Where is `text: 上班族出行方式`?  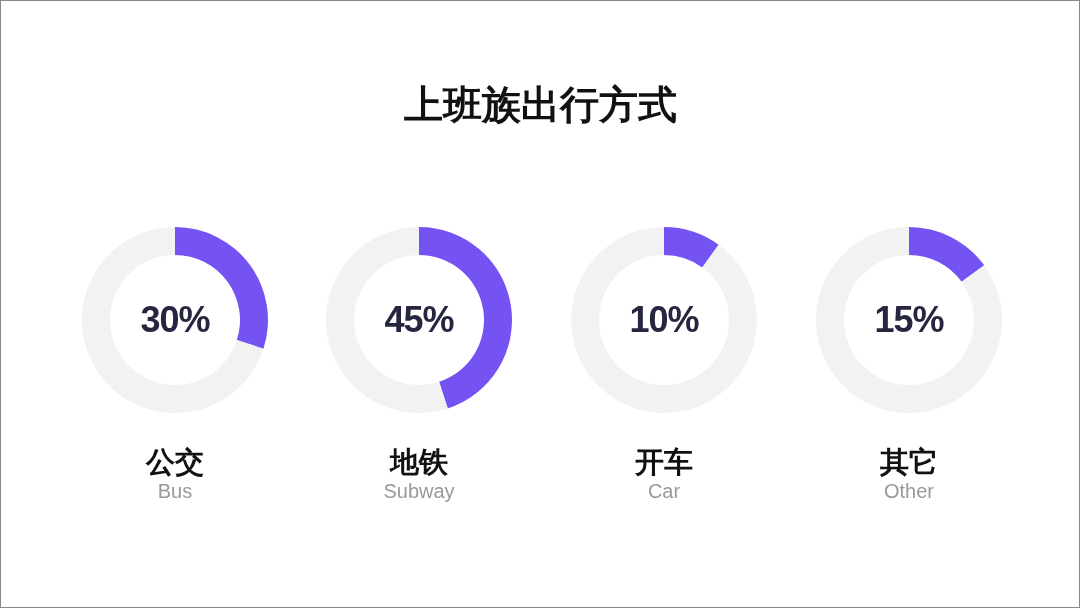 text: 上班族出行方式 is located at coordinates (540, 105).